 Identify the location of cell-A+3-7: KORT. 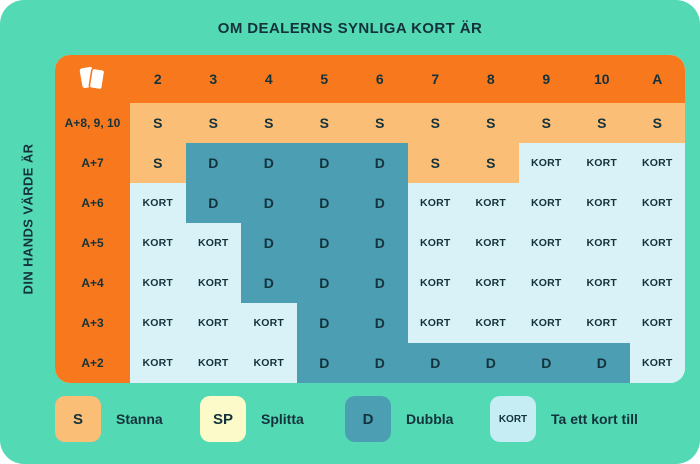
(435, 323).